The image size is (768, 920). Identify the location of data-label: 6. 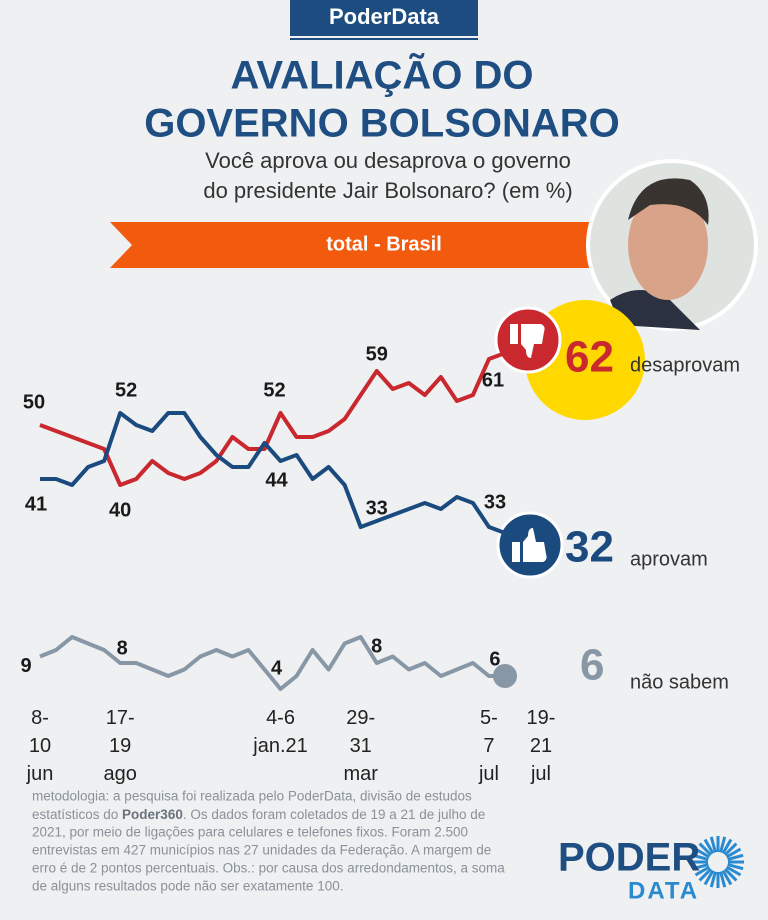
(494, 659).